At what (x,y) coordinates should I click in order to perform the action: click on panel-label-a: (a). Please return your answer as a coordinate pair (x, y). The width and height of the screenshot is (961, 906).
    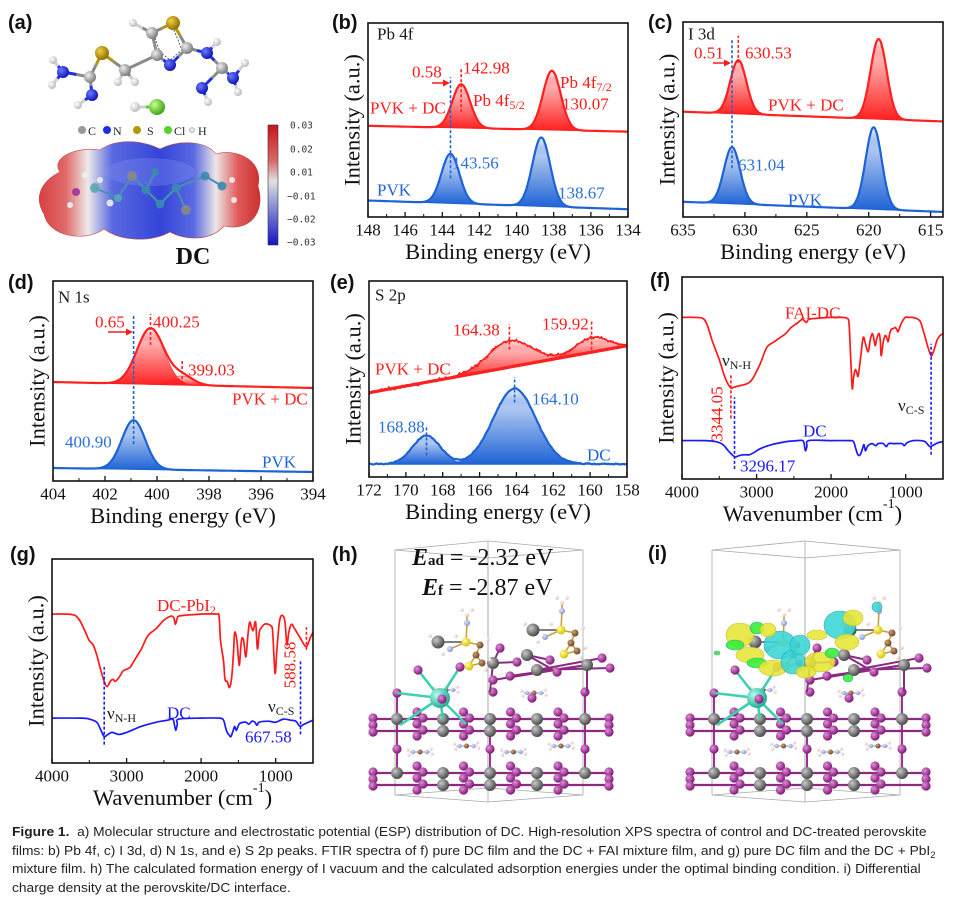
    Looking at the image, I should click on (20, 23).